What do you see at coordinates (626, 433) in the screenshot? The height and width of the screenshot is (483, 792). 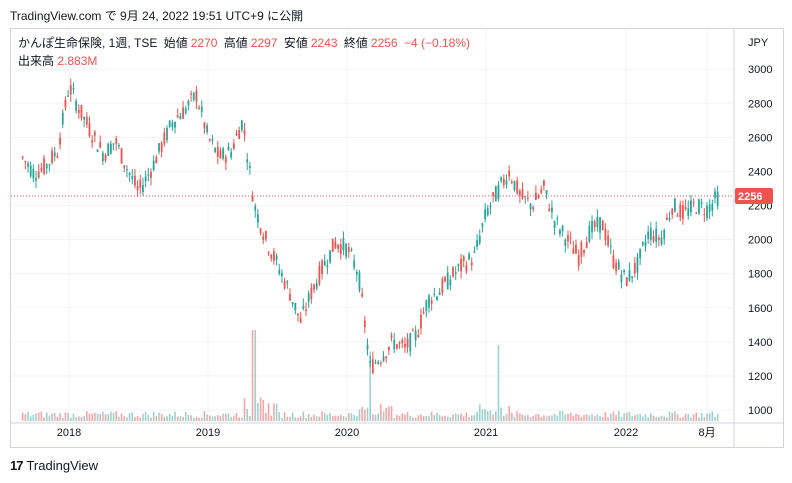 I see `x-tick-label: 2022` at bounding box center [626, 433].